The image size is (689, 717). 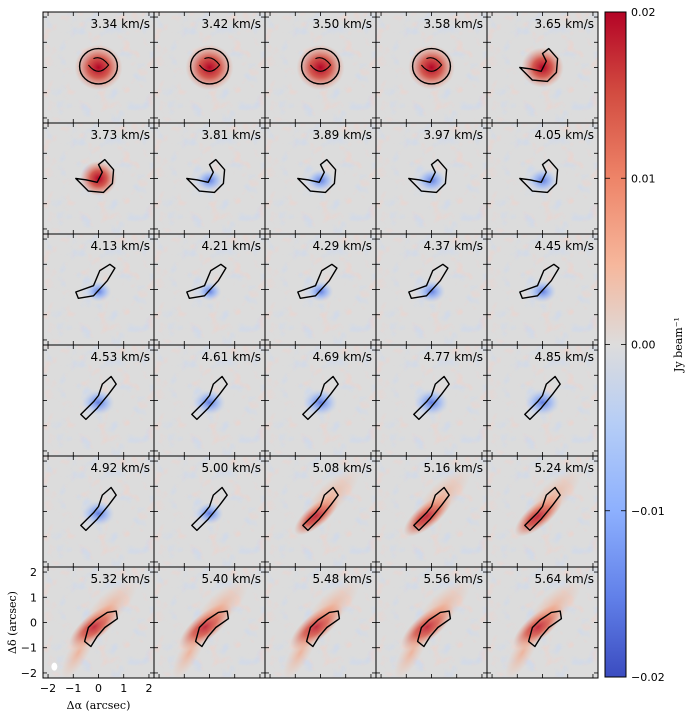 I want to click on velocity-label: 4.21 km/s, so click(x=231, y=246).